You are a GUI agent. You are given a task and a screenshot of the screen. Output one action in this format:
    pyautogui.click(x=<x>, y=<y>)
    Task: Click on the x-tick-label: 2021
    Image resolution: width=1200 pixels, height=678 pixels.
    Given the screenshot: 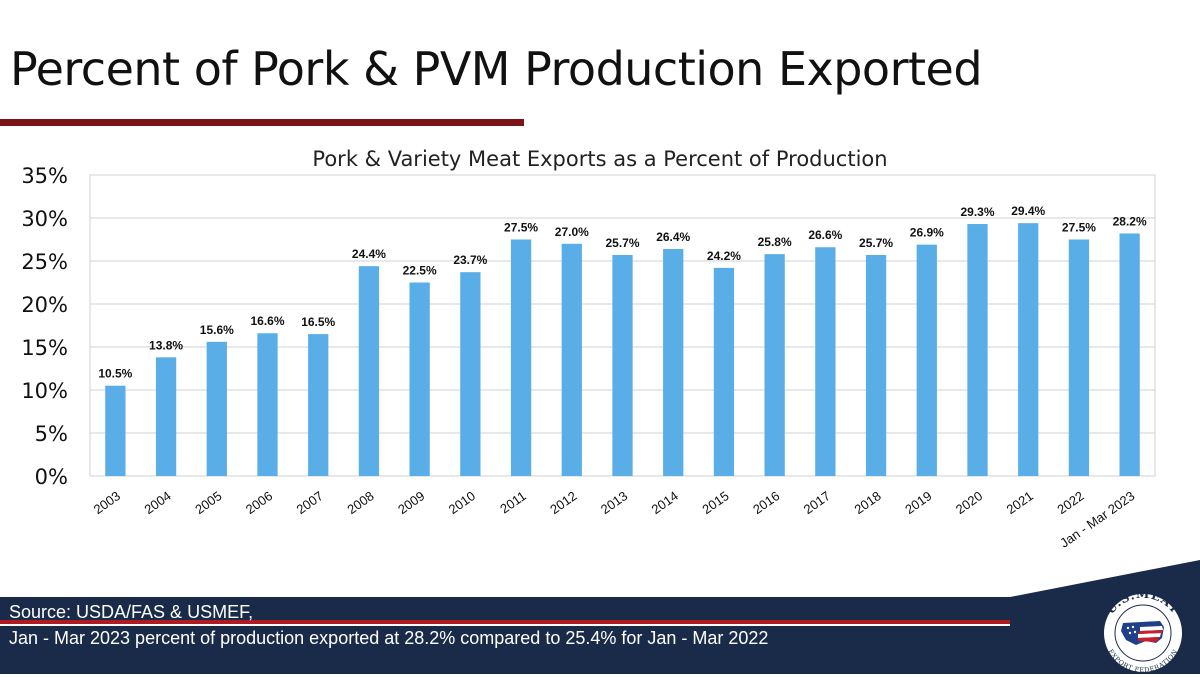 What is the action you would take?
    pyautogui.click(x=1020, y=502)
    